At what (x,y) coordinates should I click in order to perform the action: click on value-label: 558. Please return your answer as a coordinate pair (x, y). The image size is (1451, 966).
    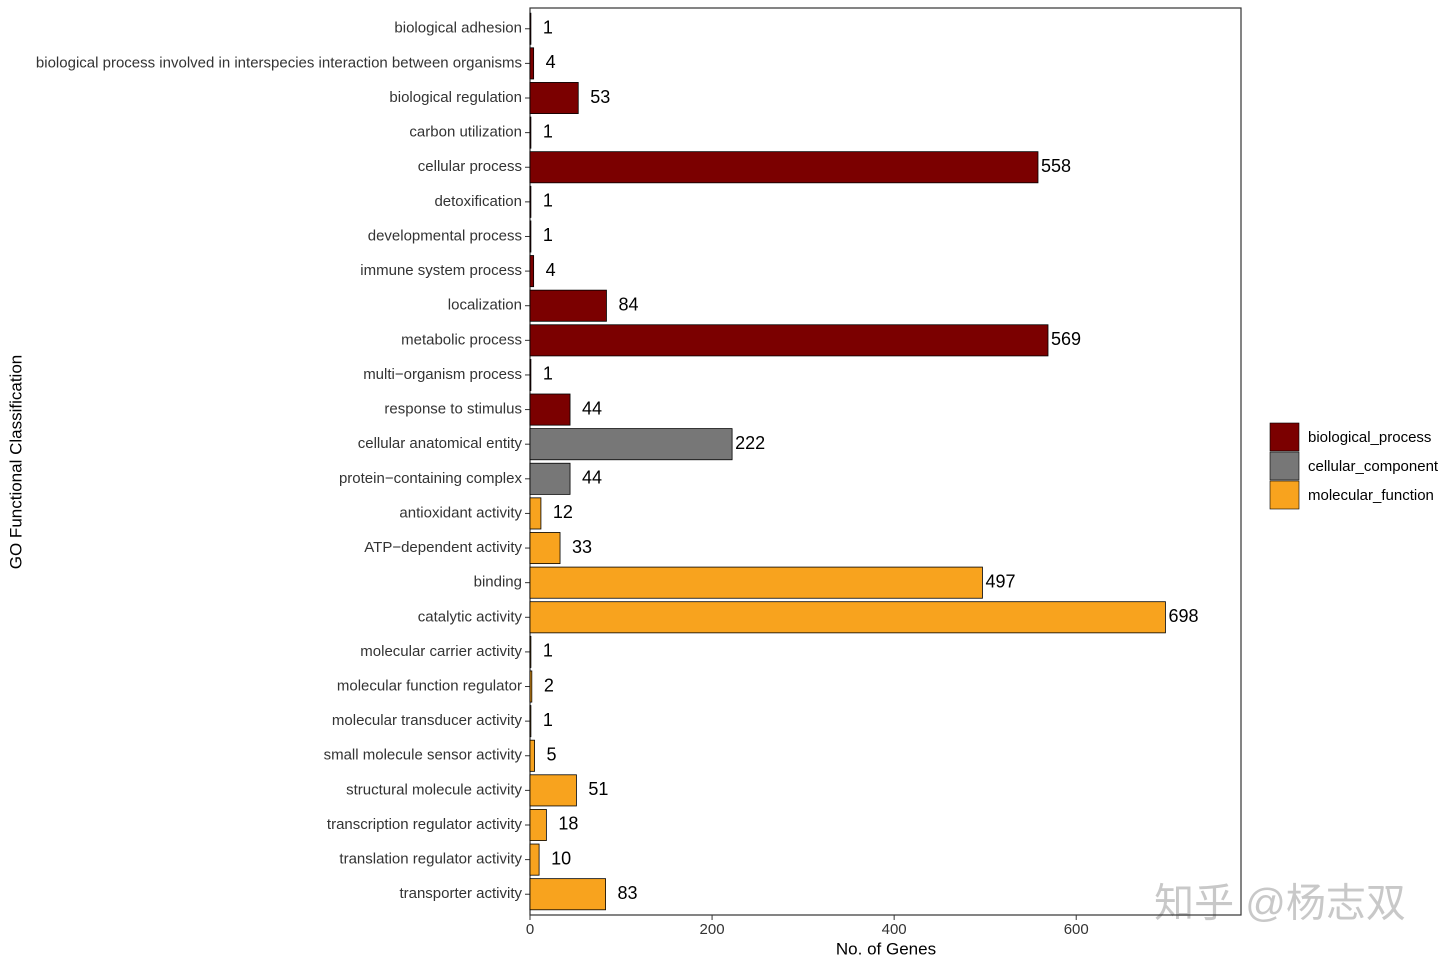
    Looking at the image, I should click on (1056, 166).